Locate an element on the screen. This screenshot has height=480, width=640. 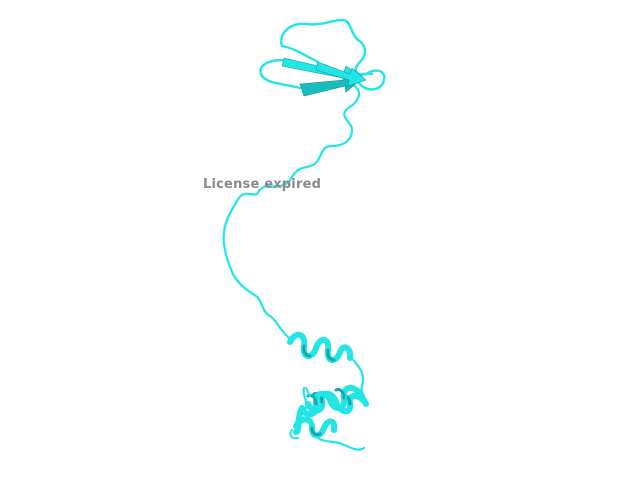
helix-loop is located at coordinates (339, 441).